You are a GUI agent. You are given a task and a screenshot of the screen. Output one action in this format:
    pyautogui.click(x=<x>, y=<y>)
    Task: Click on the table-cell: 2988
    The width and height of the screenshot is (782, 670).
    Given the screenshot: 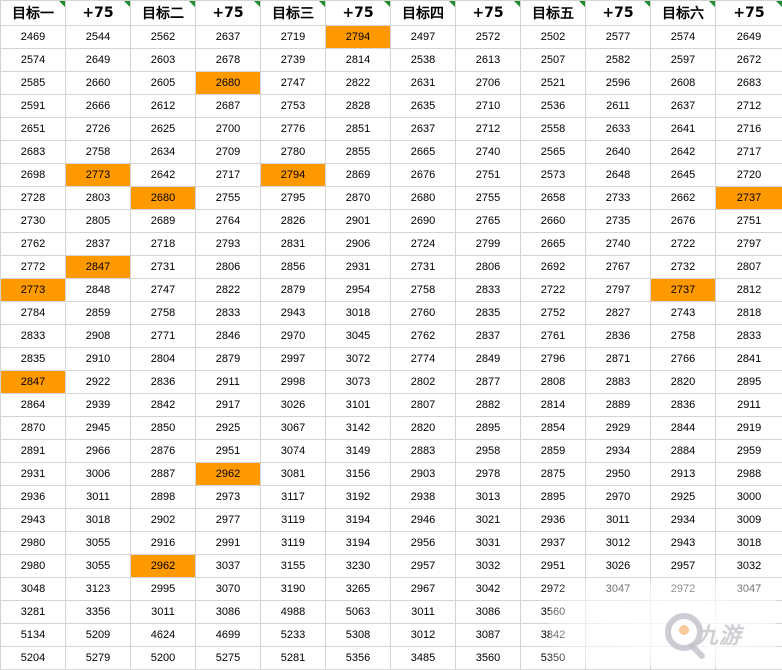 What is the action you would take?
    pyautogui.click(x=749, y=474)
    